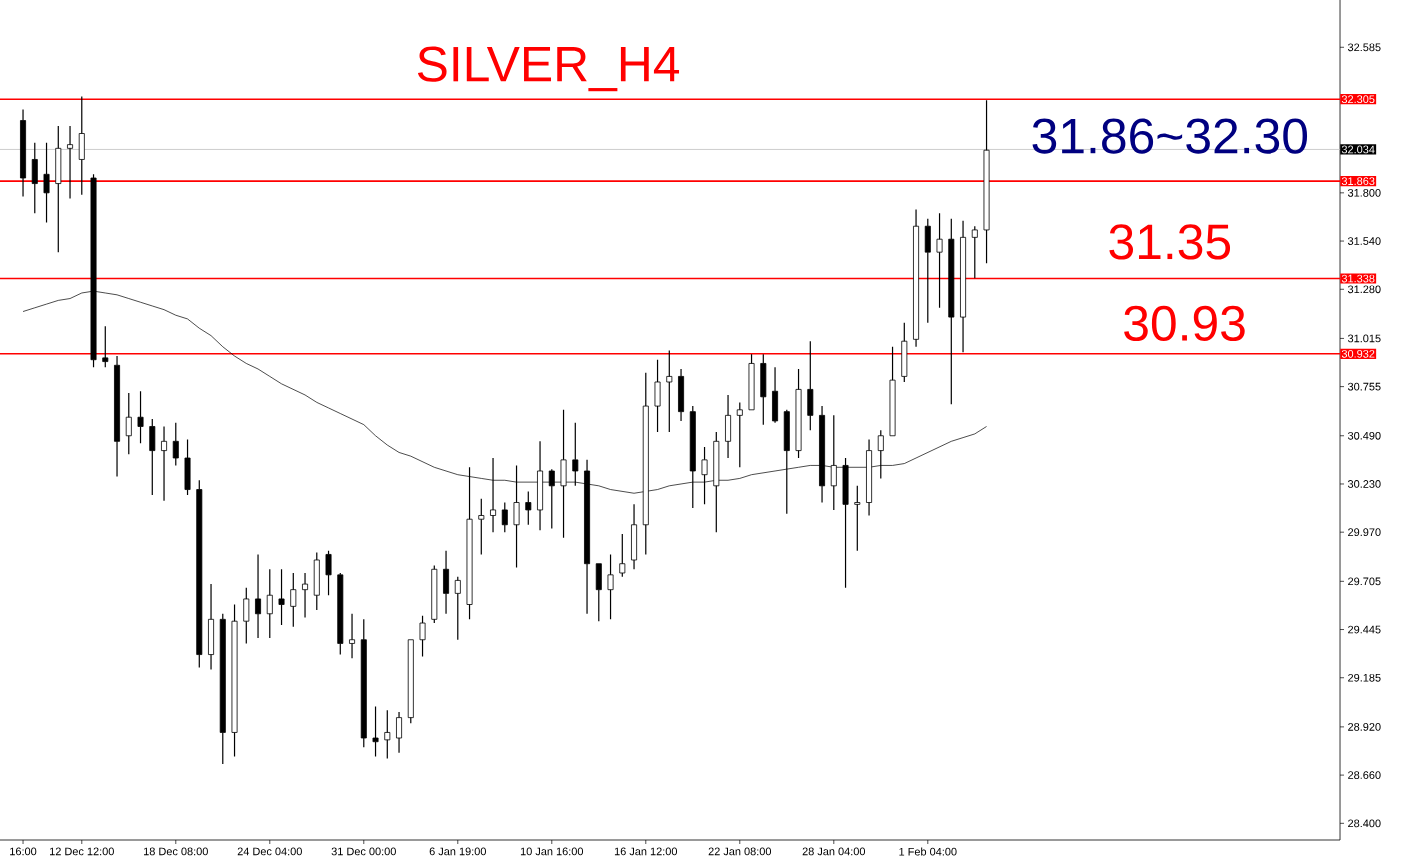  I want to click on x-tick-label: 16 Jan 12:00, so click(646, 851).